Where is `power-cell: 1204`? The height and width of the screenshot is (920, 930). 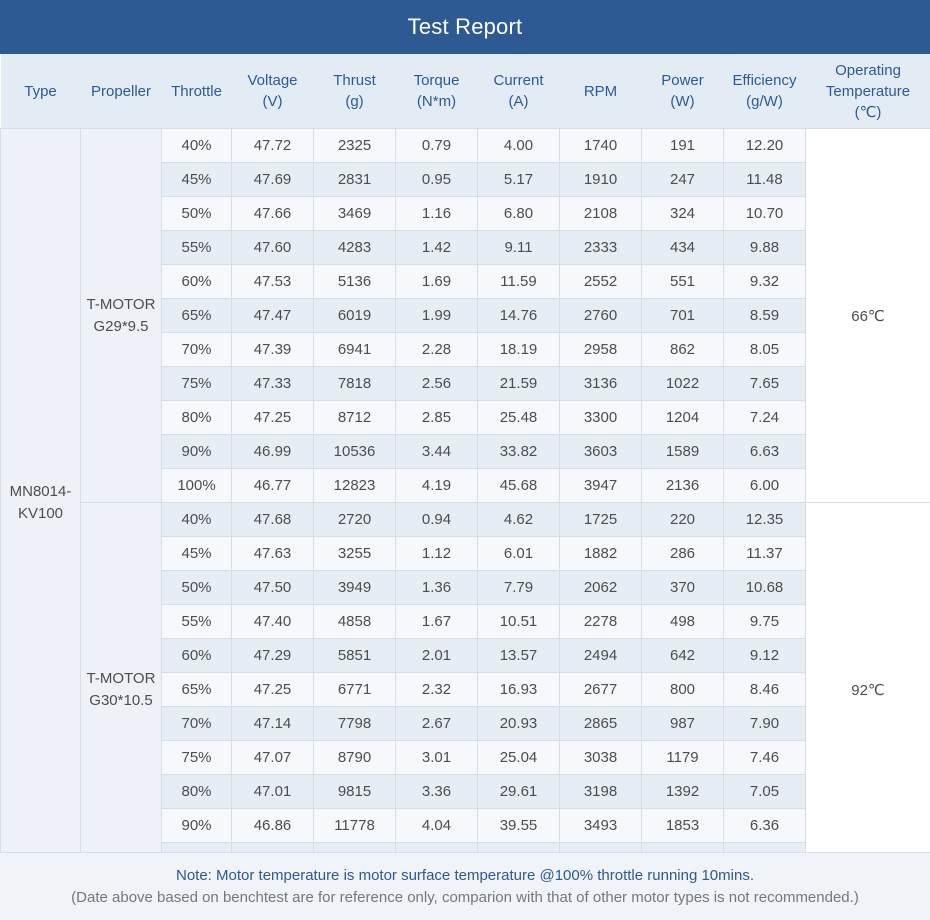
power-cell: 1204 is located at coordinates (683, 418).